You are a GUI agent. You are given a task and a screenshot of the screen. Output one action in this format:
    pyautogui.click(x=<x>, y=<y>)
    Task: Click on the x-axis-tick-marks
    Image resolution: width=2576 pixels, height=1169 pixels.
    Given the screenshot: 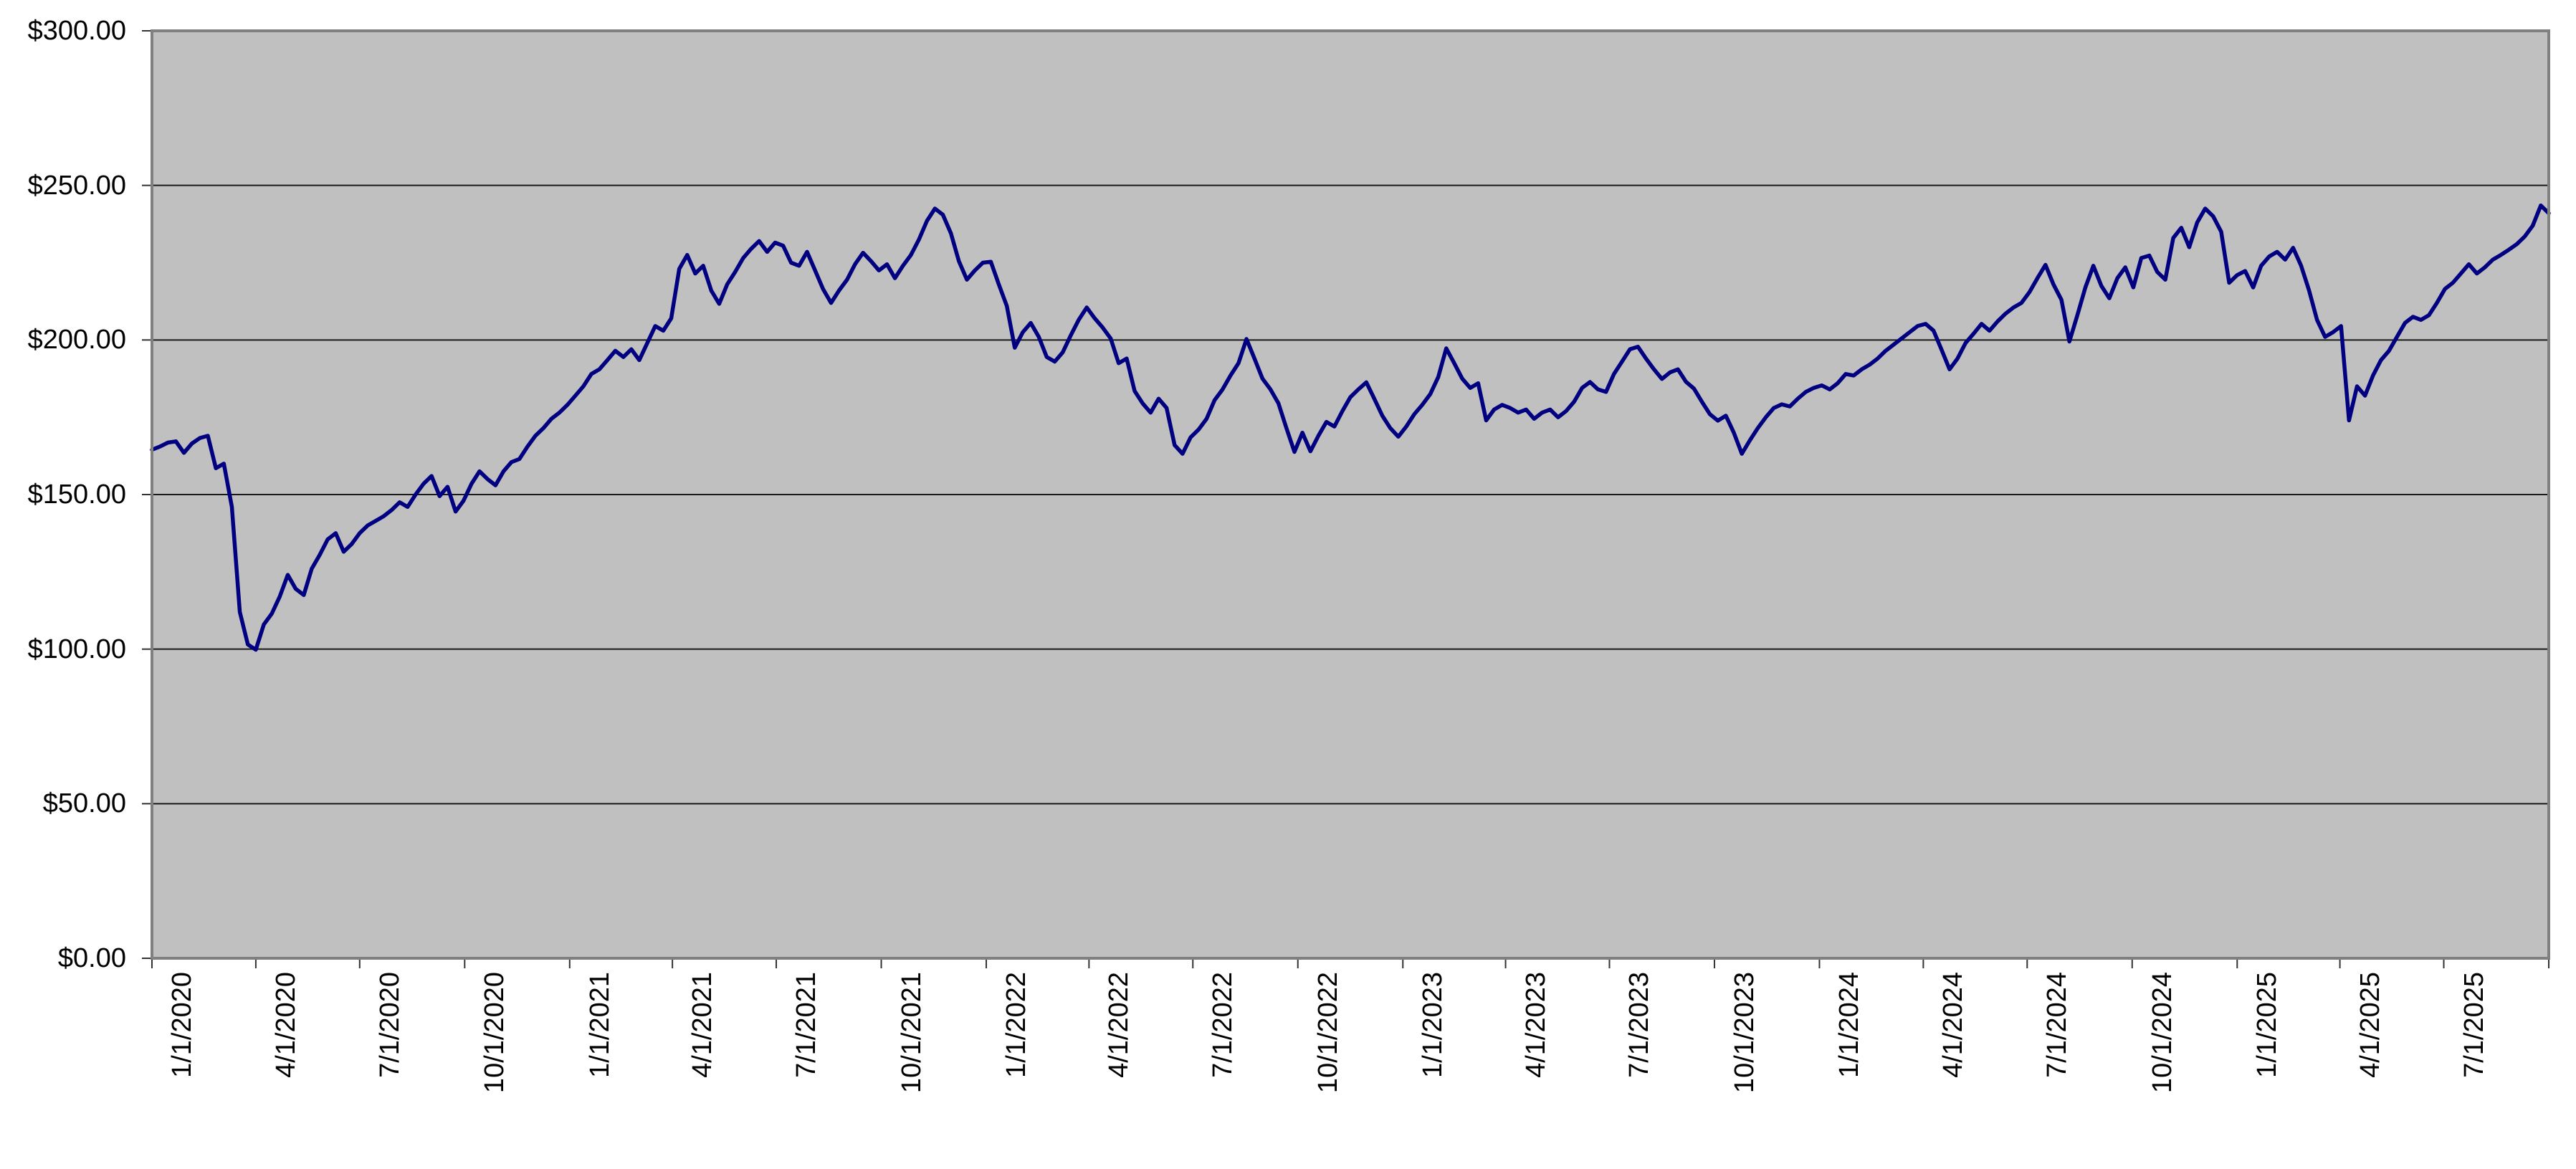 What is the action you would take?
    pyautogui.click(x=1350, y=963)
    